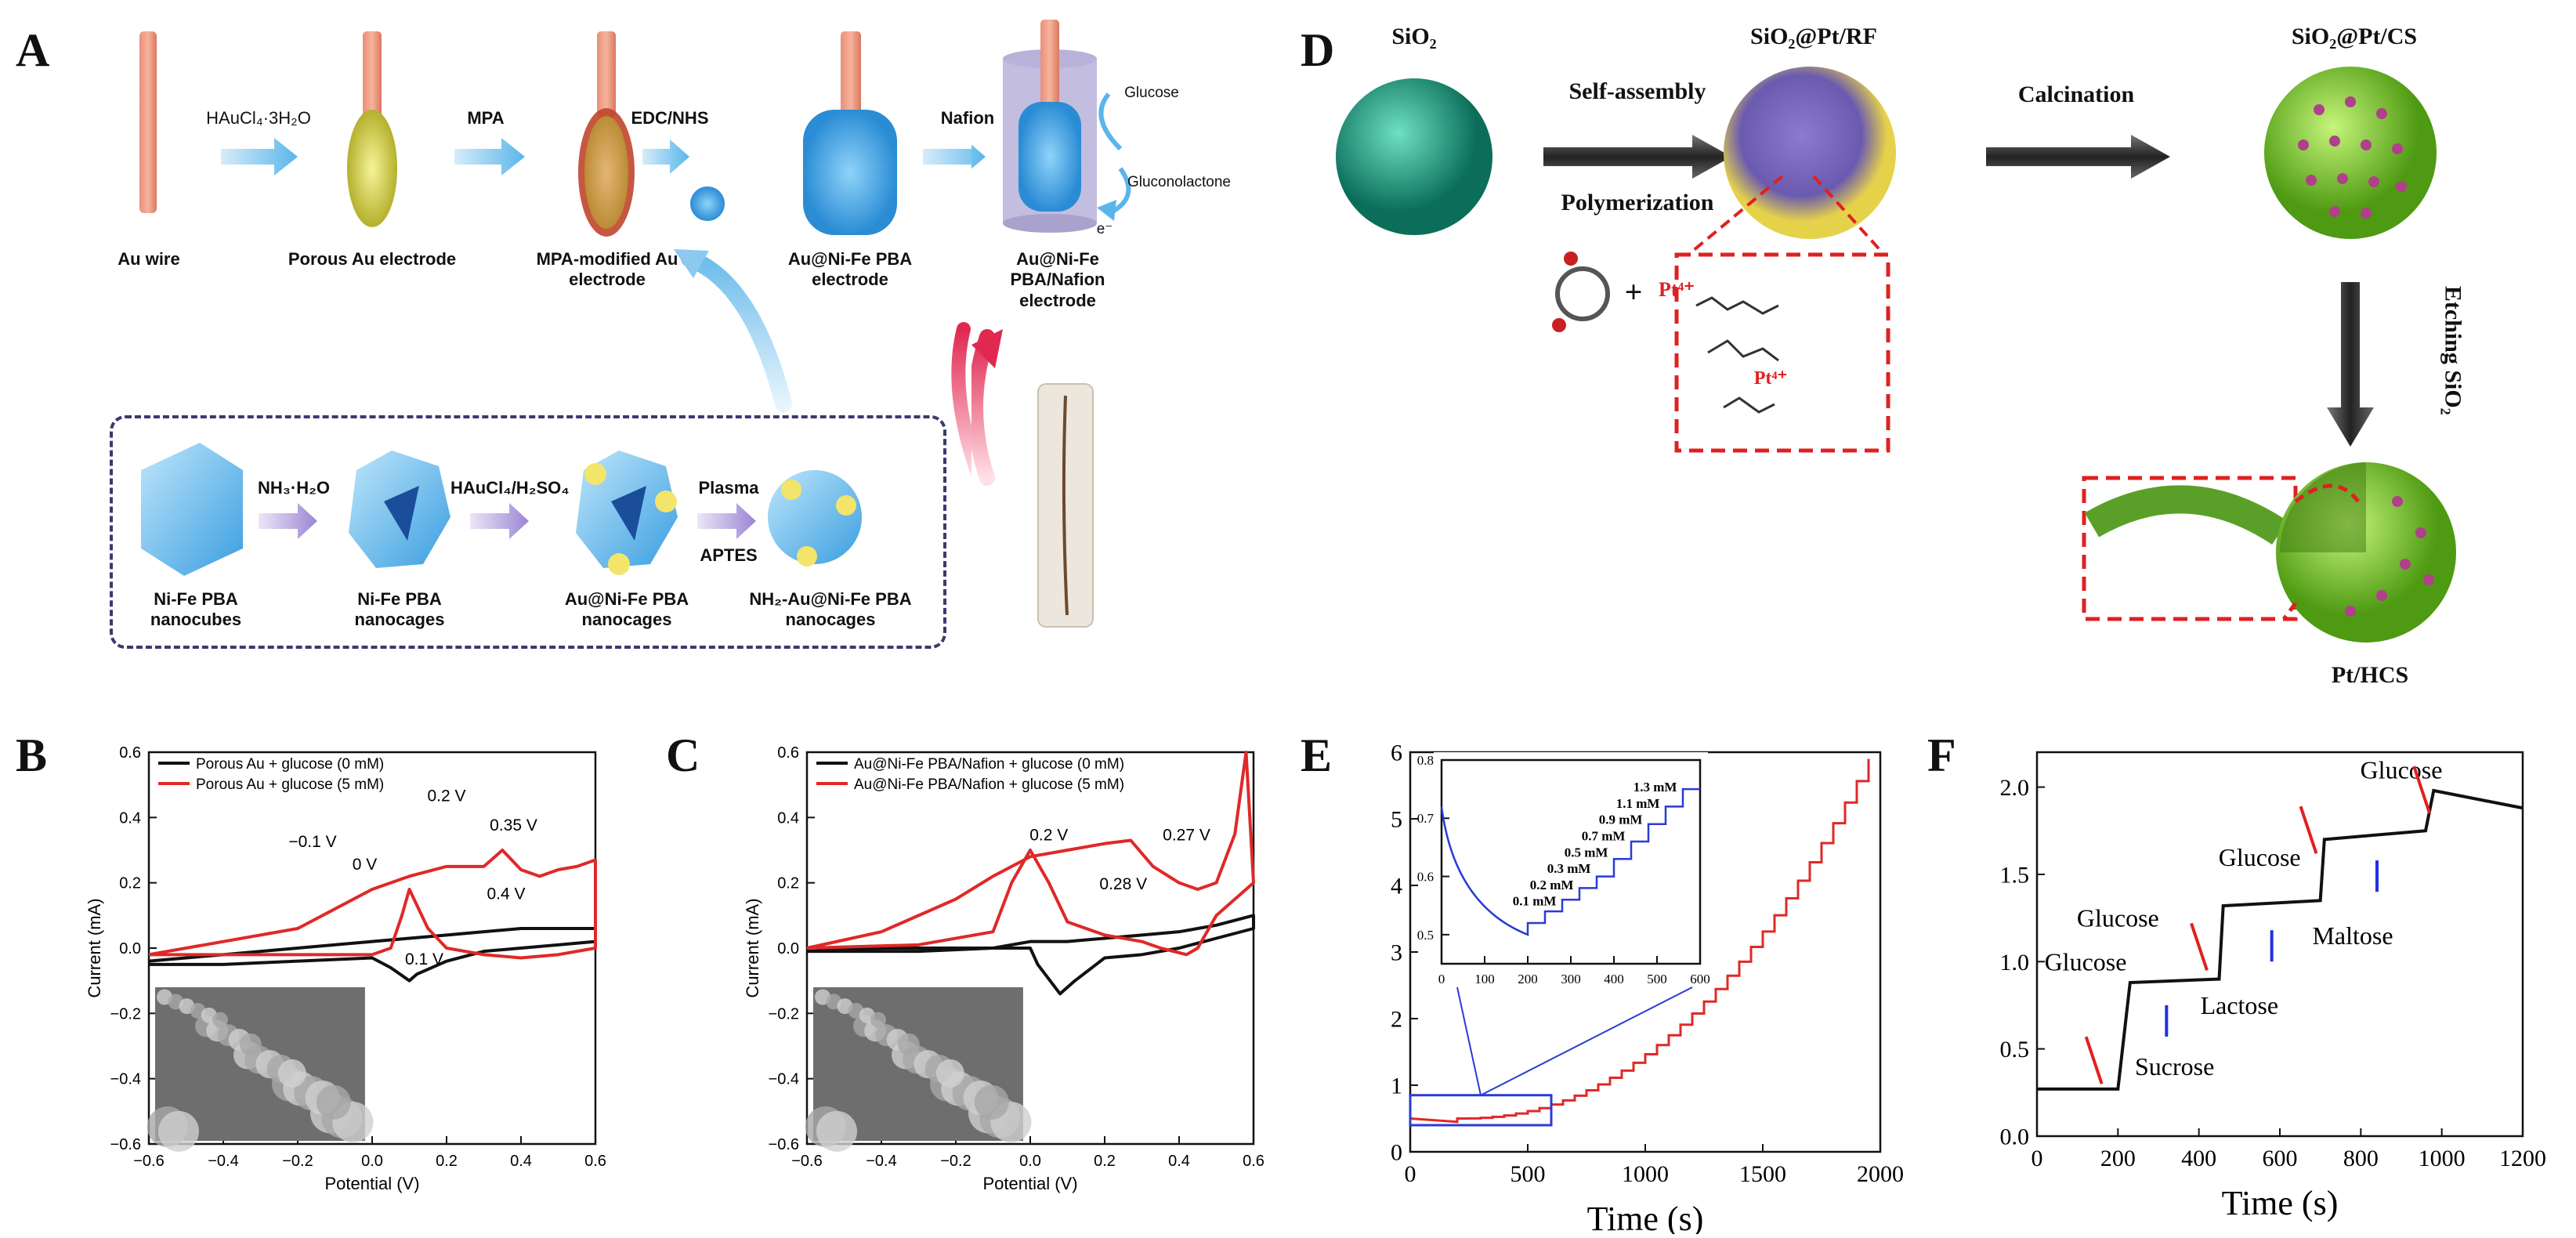  What do you see at coordinates (1656, 787) in the screenshot?
I see `inset-step-label: 1.3 mM` at bounding box center [1656, 787].